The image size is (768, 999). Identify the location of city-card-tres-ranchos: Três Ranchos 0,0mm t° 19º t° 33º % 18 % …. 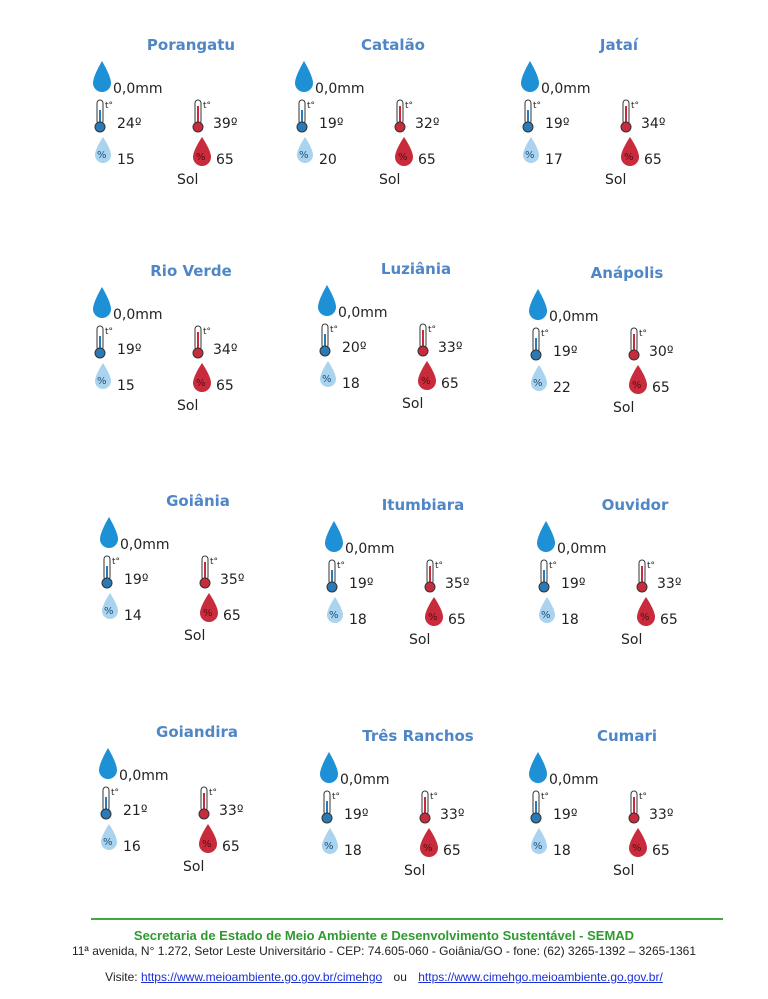
(403, 807).